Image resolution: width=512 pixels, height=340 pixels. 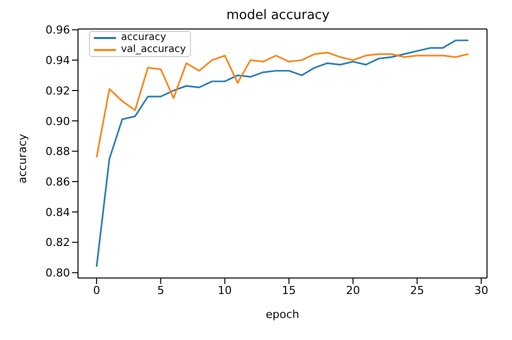 I want to click on y-tick-label: 0.82, so click(x=58, y=243).